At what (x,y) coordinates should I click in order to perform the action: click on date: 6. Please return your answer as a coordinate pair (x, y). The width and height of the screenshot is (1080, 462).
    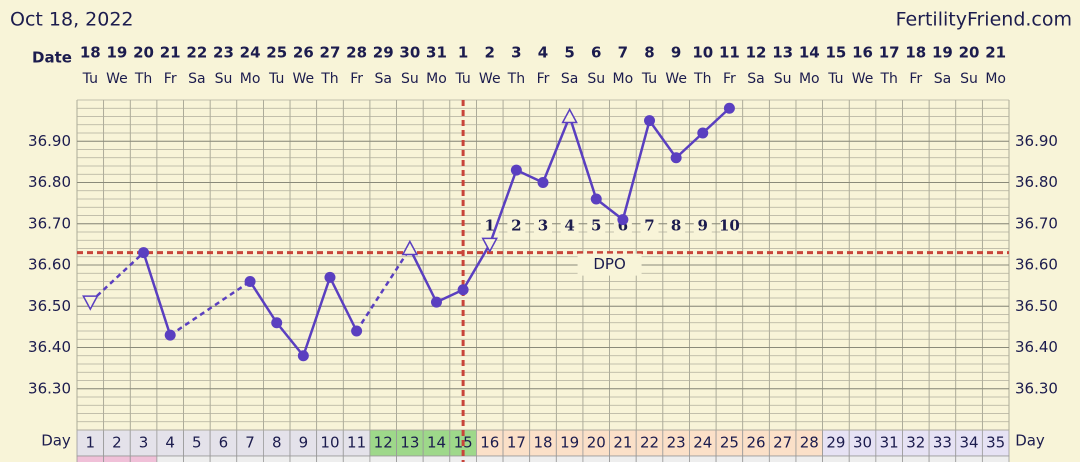
    Looking at the image, I should click on (596, 53).